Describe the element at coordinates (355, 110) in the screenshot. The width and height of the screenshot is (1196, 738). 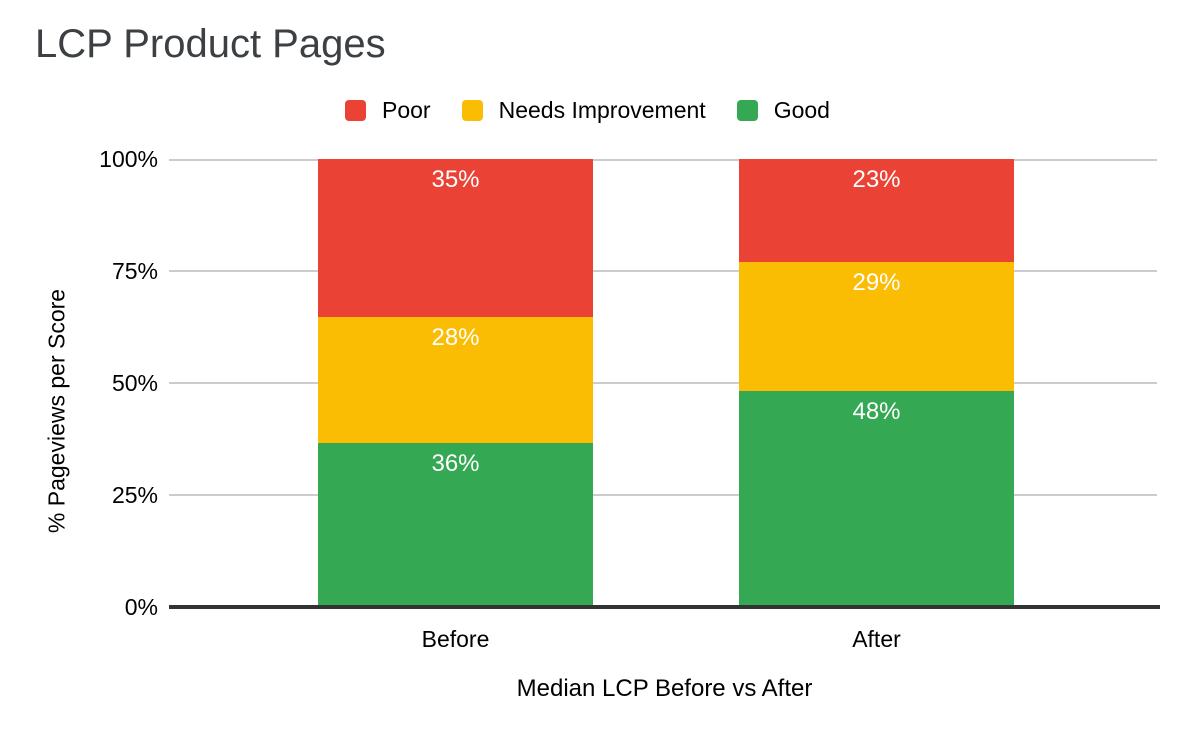
I see `legend-swatch-poor-icon` at that location.